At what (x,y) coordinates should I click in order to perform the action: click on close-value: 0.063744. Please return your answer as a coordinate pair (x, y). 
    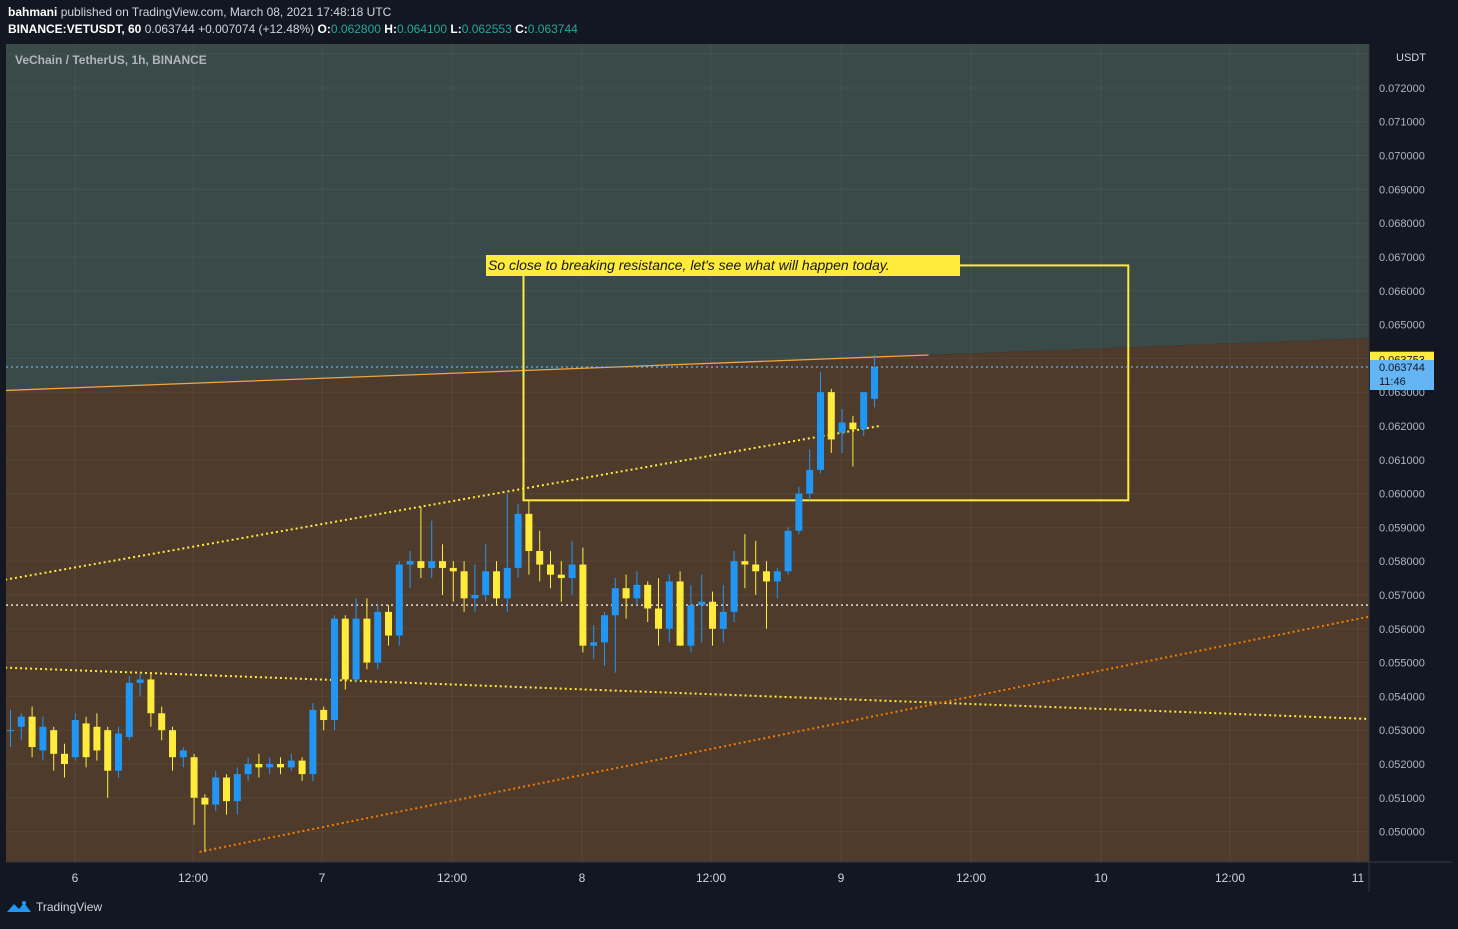
    Looking at the image, I should click on (552, 29).